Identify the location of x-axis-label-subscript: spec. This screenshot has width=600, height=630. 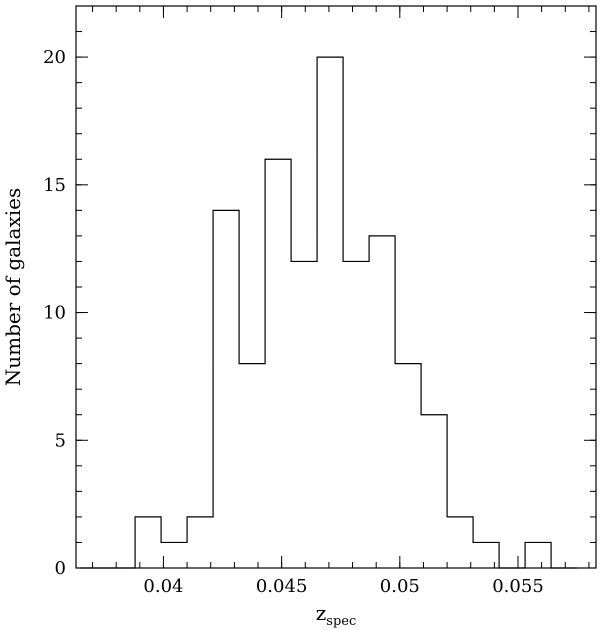
(341, 621).